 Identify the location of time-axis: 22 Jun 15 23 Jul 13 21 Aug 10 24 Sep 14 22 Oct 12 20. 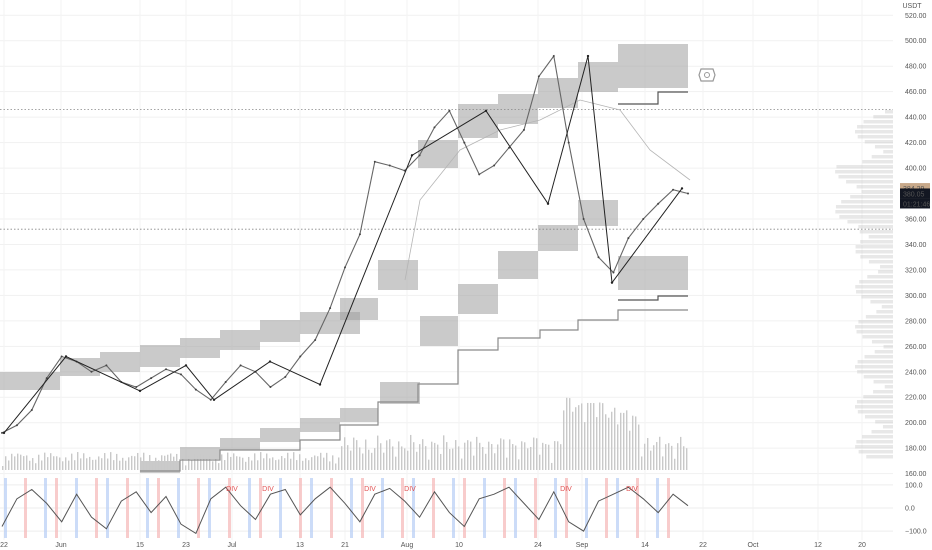
(433, 545).